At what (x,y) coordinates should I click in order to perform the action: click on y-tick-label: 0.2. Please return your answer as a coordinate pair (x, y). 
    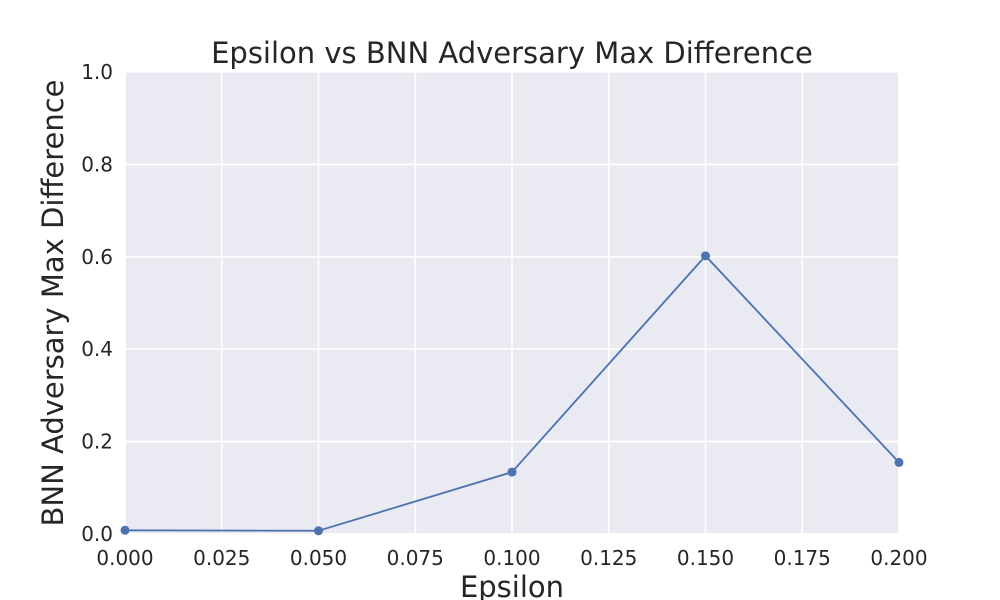
    Looking at the image, I should click on (97, 442).